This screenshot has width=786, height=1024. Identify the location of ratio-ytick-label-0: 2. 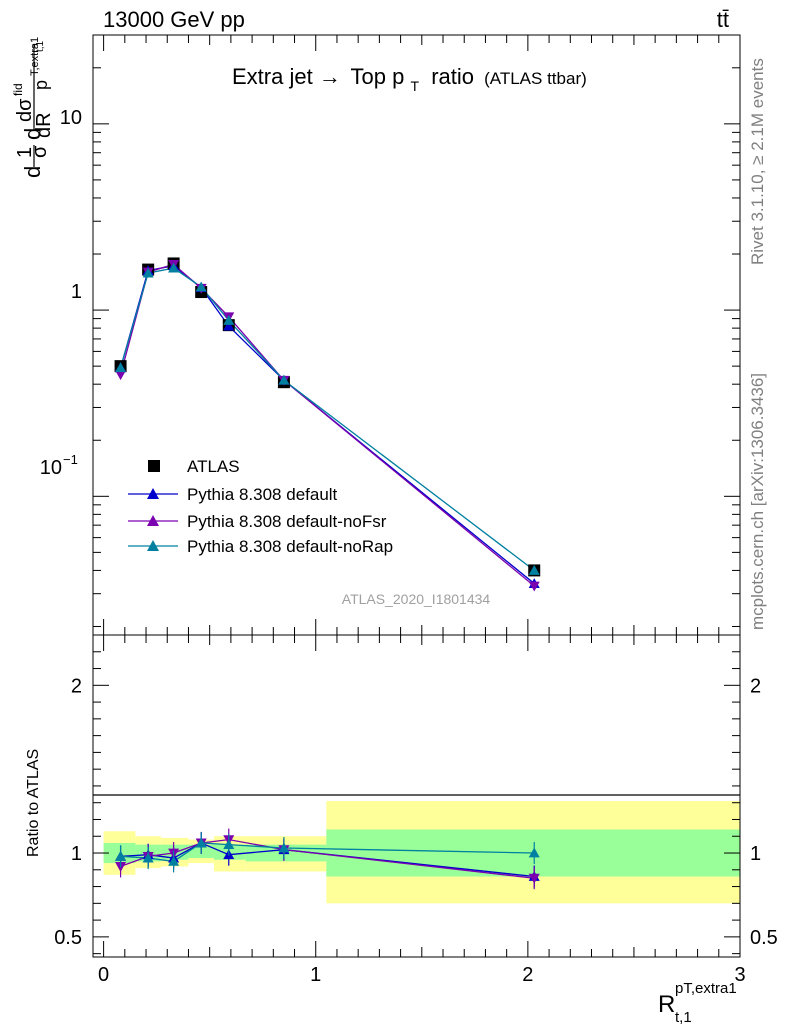
(76, 686).